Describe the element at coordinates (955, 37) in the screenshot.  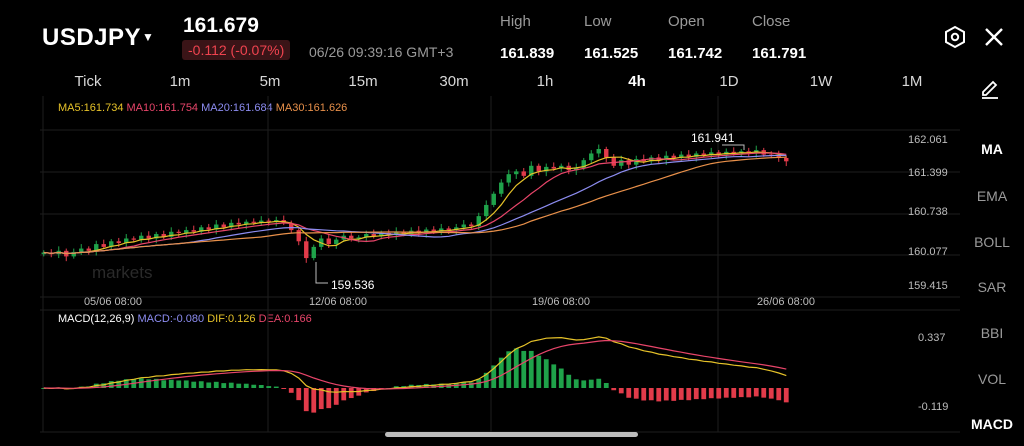
I see `settings-icon` at that location.